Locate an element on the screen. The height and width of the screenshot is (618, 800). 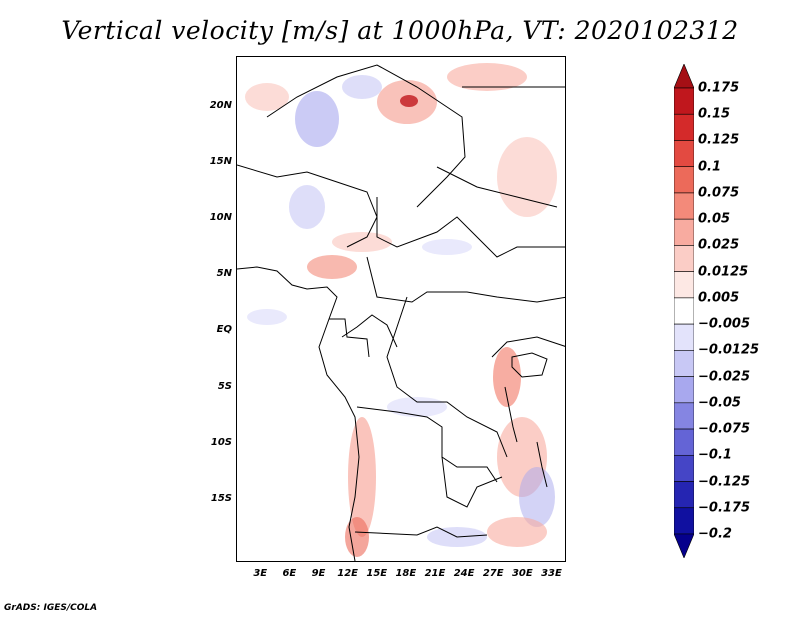
border-east is located at coordinates (528, 347).